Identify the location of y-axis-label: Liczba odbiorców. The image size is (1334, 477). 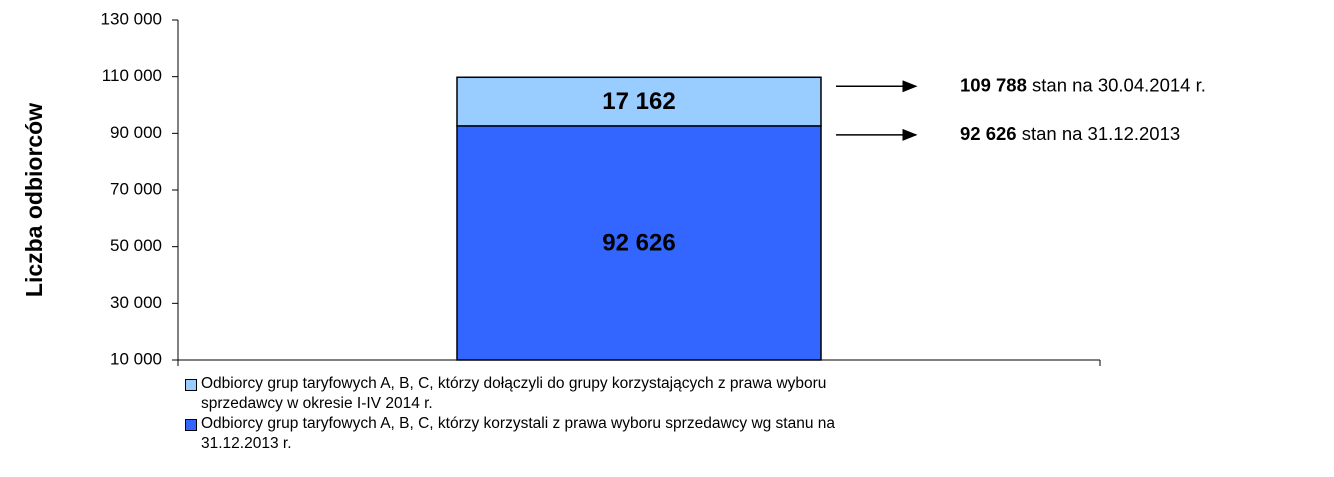
(34, 200).